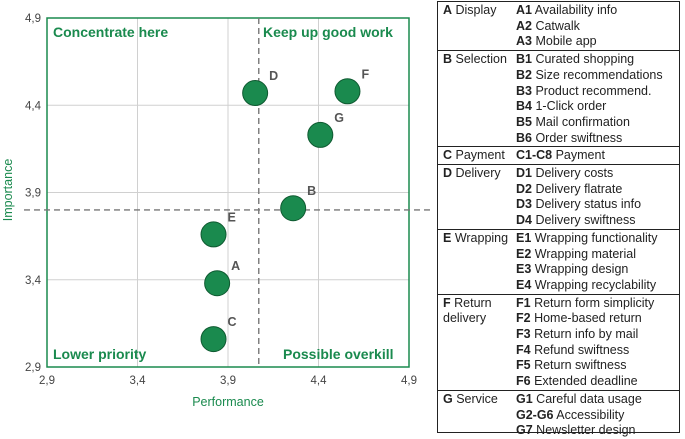 The height and width of the screenshot is (439, 685). Describe the element at coordinates (592, 302) in the screenshot. I see `legend-item-text: Return form simplicity` at that location.